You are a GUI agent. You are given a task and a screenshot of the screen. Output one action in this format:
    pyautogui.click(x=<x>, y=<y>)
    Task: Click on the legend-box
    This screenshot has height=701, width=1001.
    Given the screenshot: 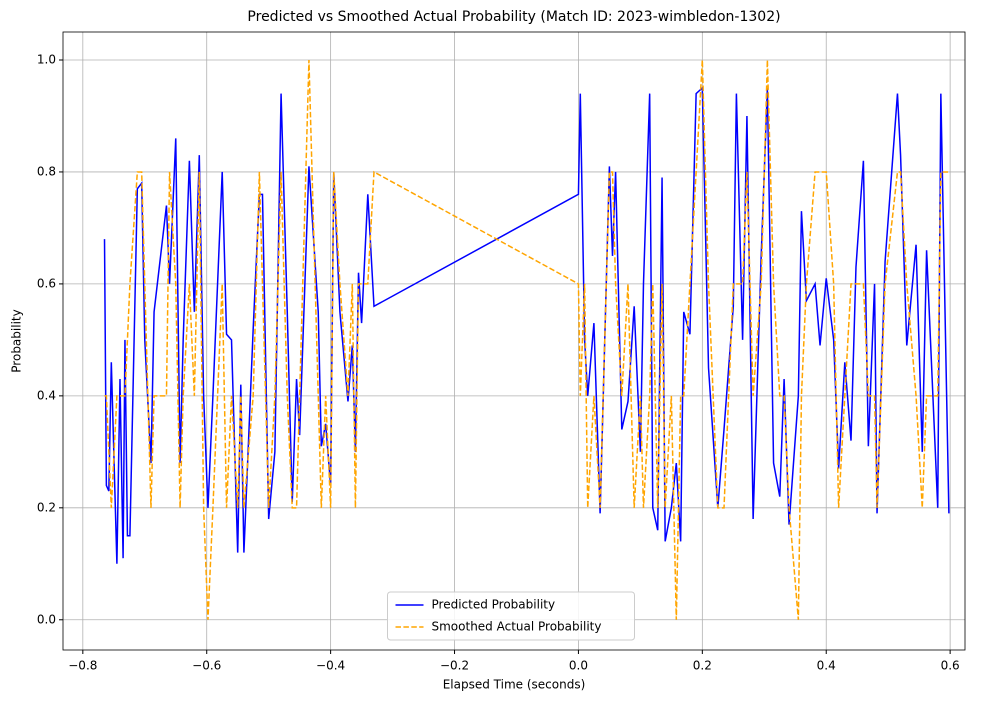 What is the action you would take?
    pyautogui.click(x=511, y=616)
    